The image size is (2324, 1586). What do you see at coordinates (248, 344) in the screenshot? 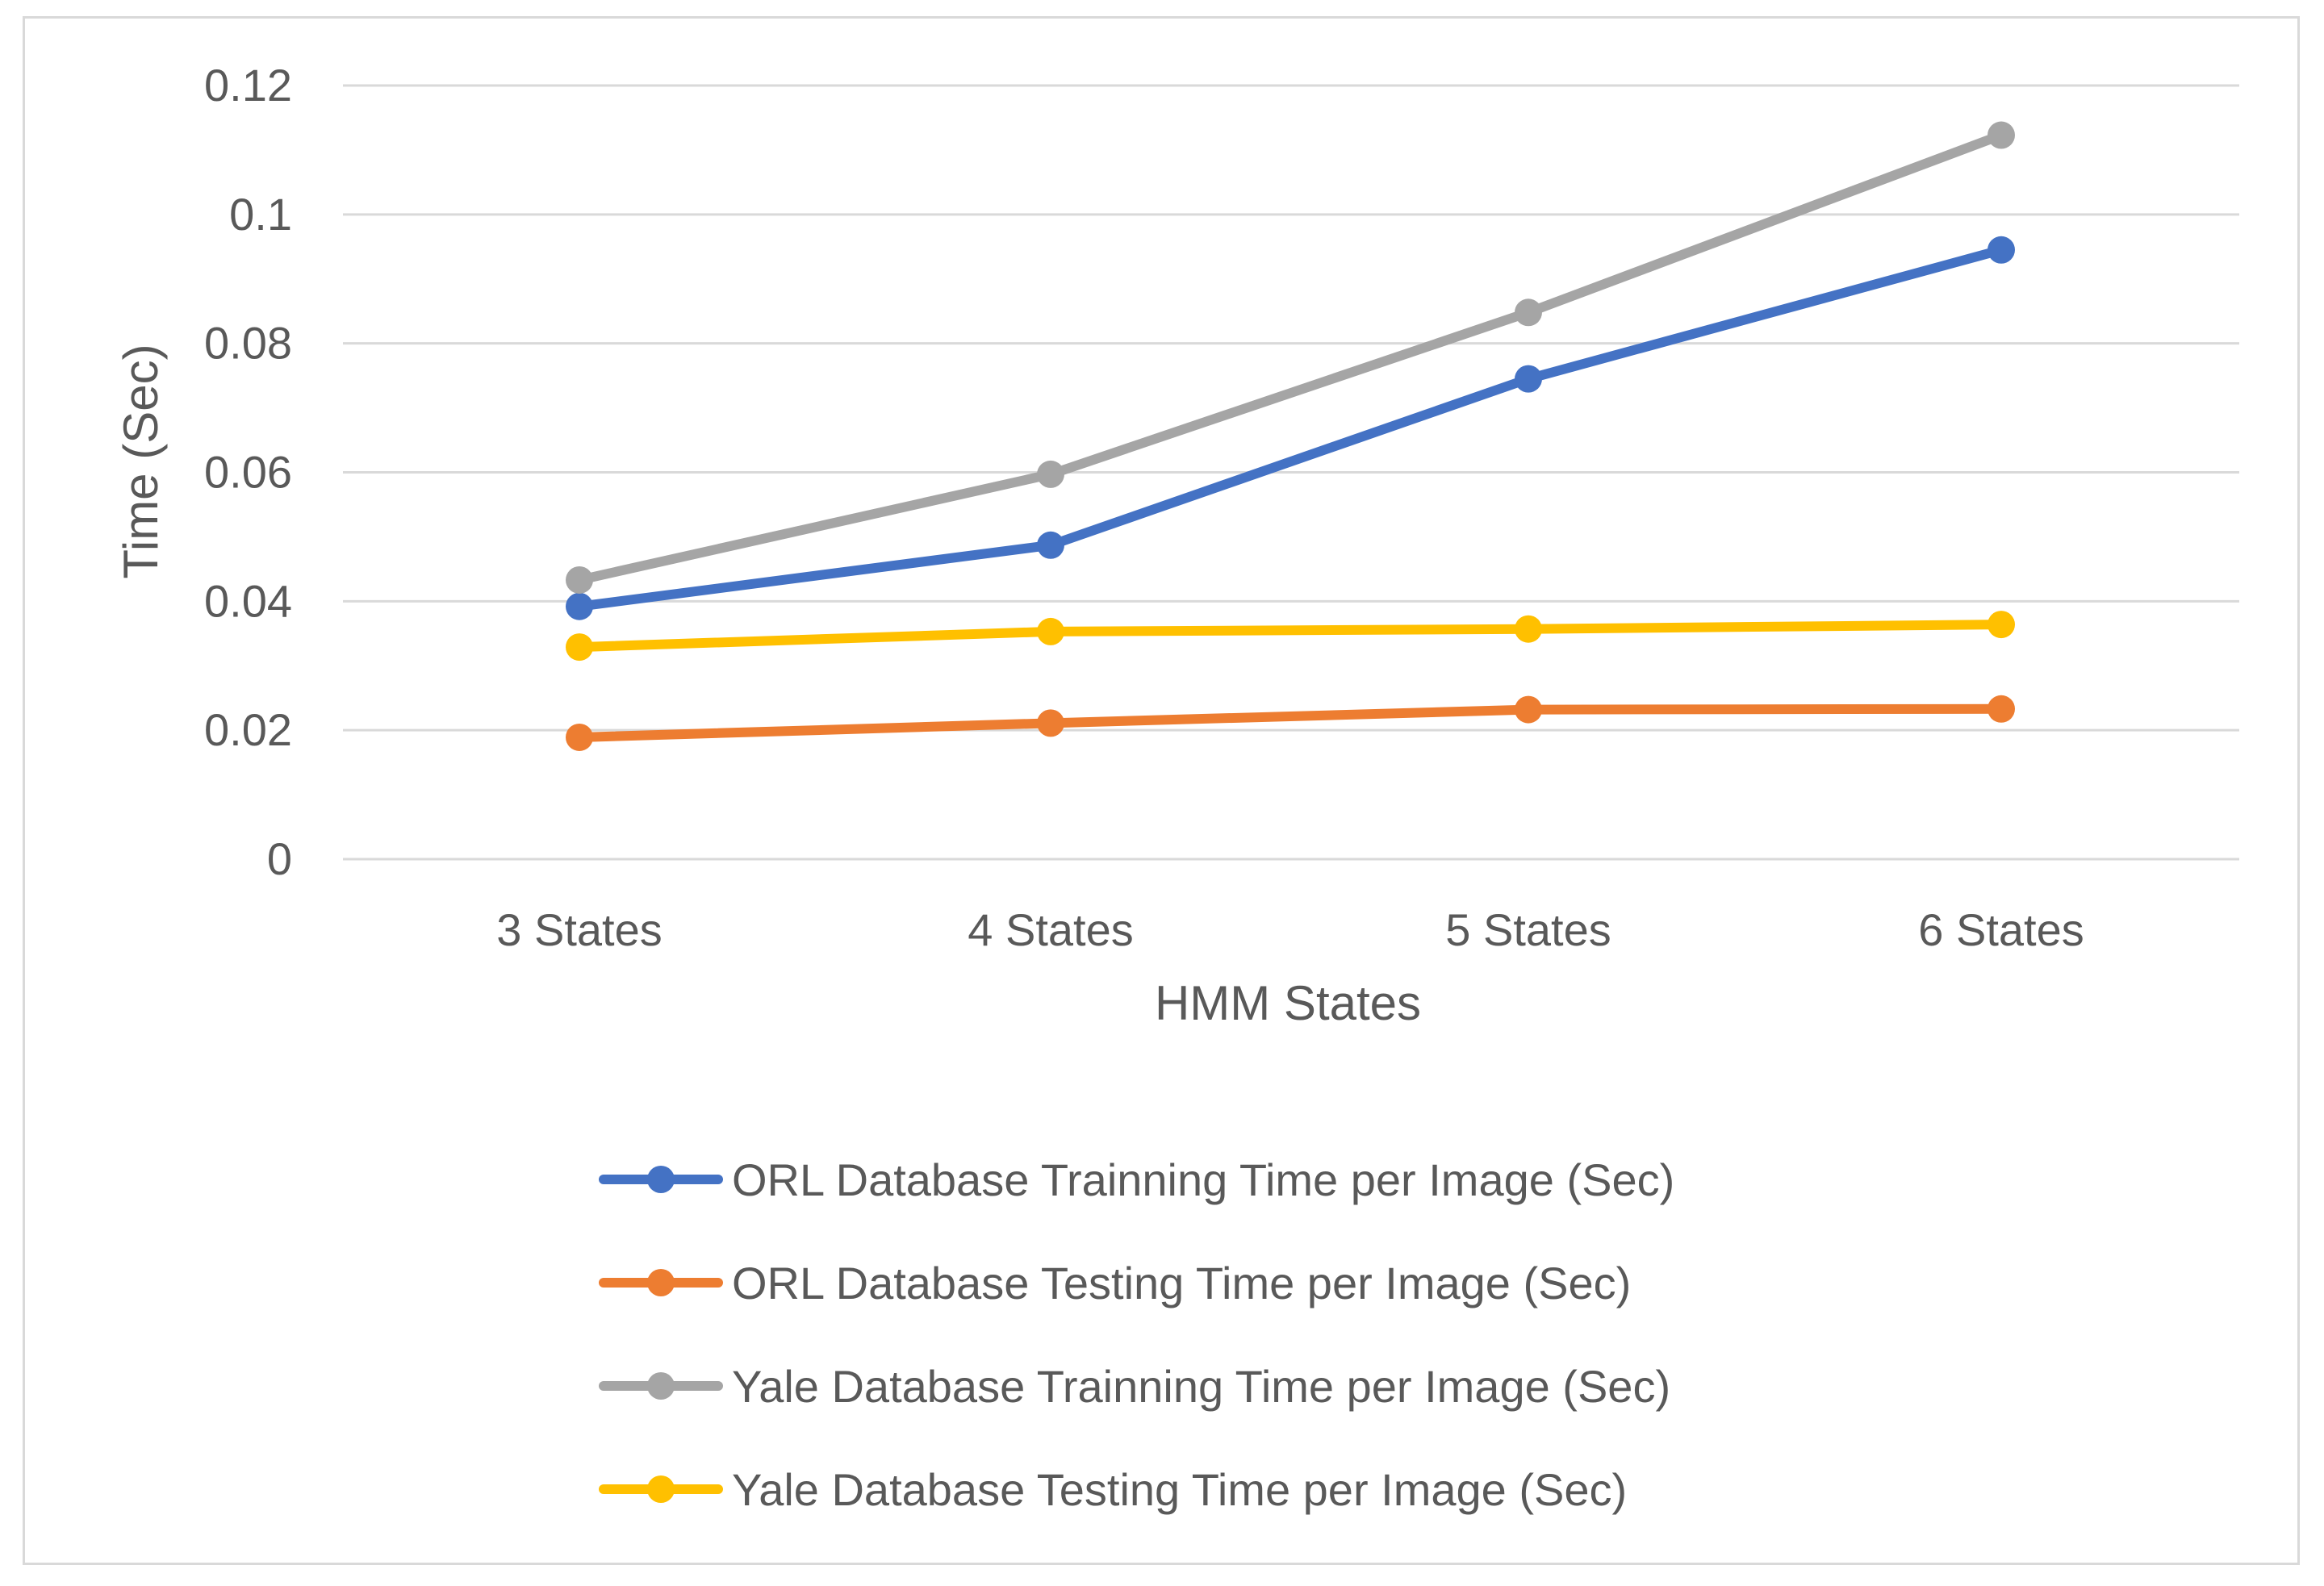
I see `y-tick-label: 0.08` at bounding box center [248, 344].